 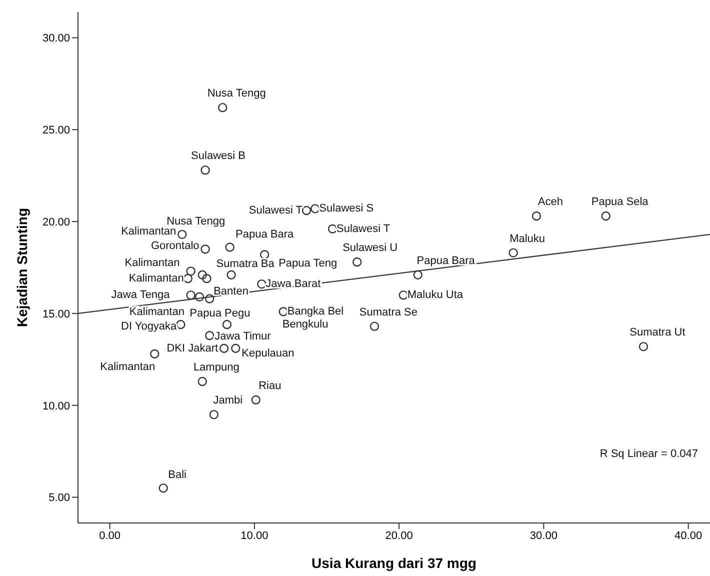 What do you see at coordinates (22, 267) in the screenshot?
I see `y-axis-title: Kejadian Stunting` at bounding box center [22, 267].